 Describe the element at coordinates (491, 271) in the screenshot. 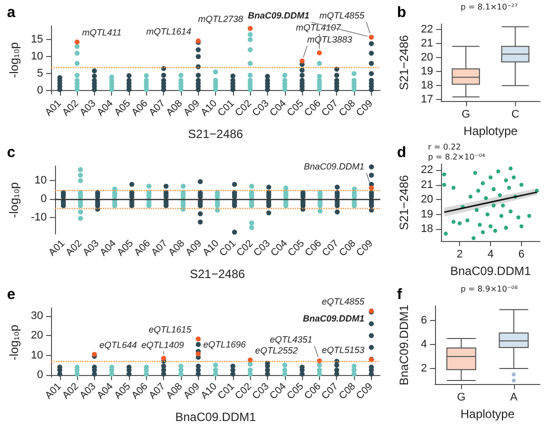

I see `x-axis-title: BnaC09.DDM1` at that location.